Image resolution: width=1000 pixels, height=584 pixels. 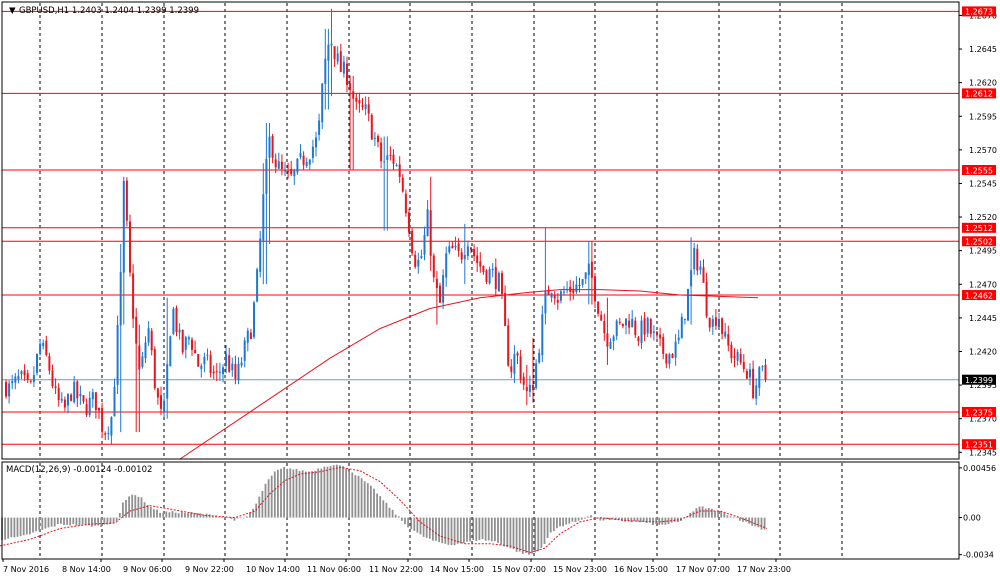 What do you see at coordinates (983, 318) in the screenshot?
I see `y-tick-label: 1.2445` at bounding box center [983, 318].